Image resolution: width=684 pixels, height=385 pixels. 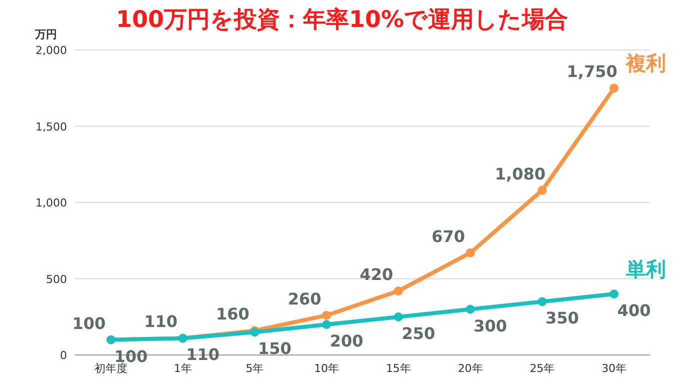 What do you see at coordinates (542, 368) in the screenshot?
I see `x-tick-label: 25年` at bounding box center [542, 368].